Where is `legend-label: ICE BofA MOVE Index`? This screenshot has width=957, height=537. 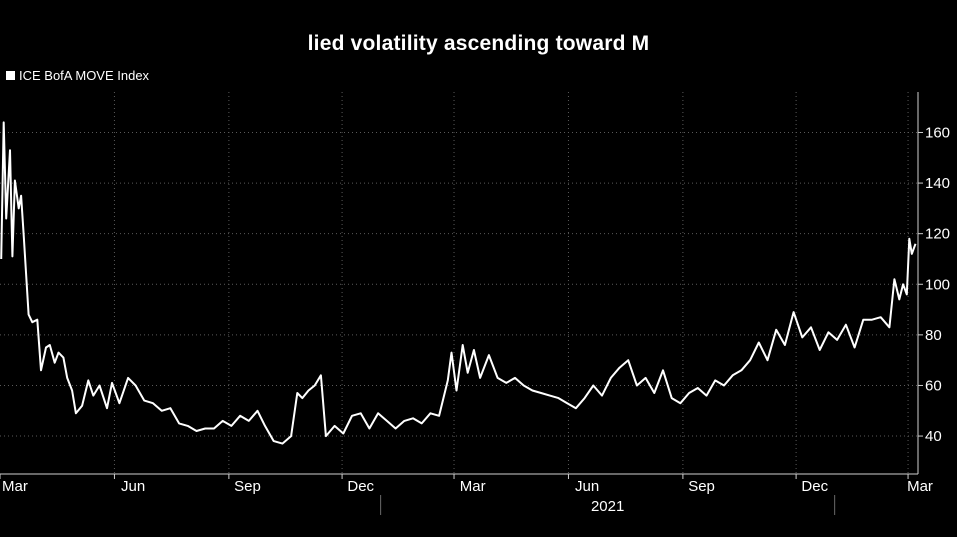
legend-label: ICE BofA MOVE Index is located at coordinates (84, 75).